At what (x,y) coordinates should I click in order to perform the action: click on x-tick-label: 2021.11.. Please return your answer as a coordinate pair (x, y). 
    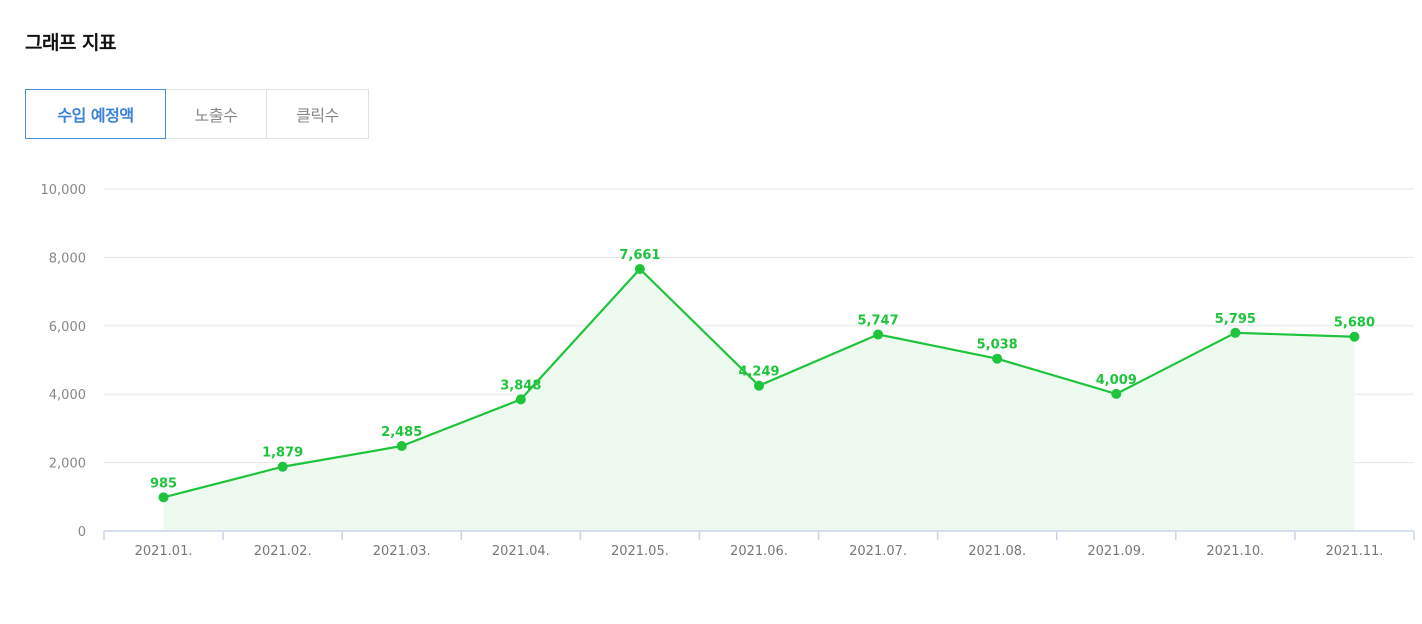
    Looking at the image, I should click on (1355, 551).